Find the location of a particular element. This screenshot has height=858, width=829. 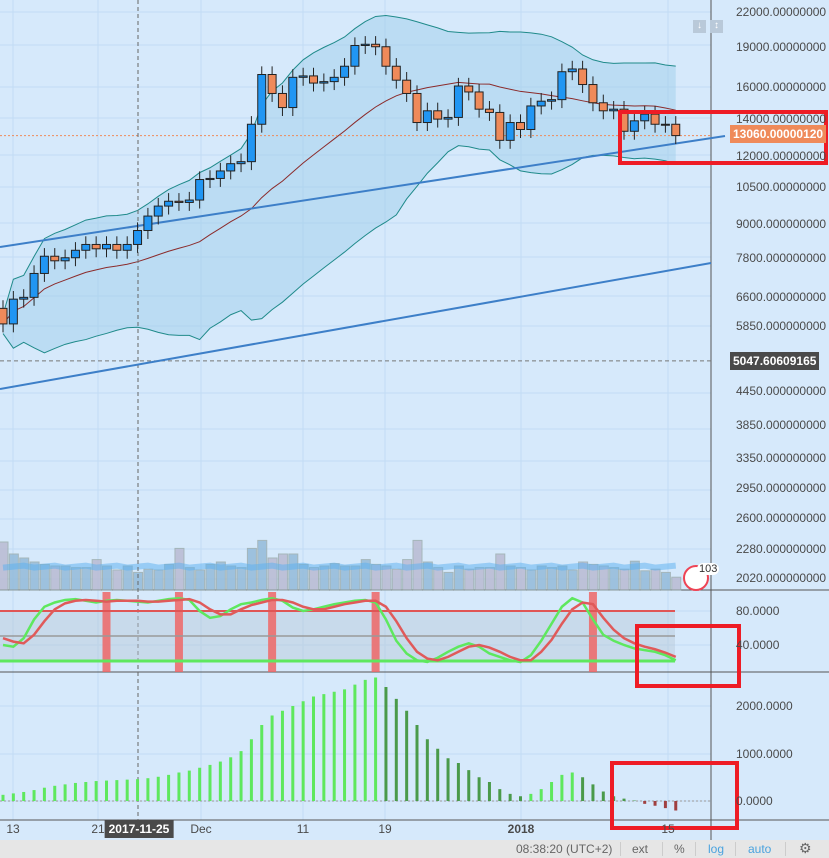

ext-toggle: ext is located at coordinates (640, 849).